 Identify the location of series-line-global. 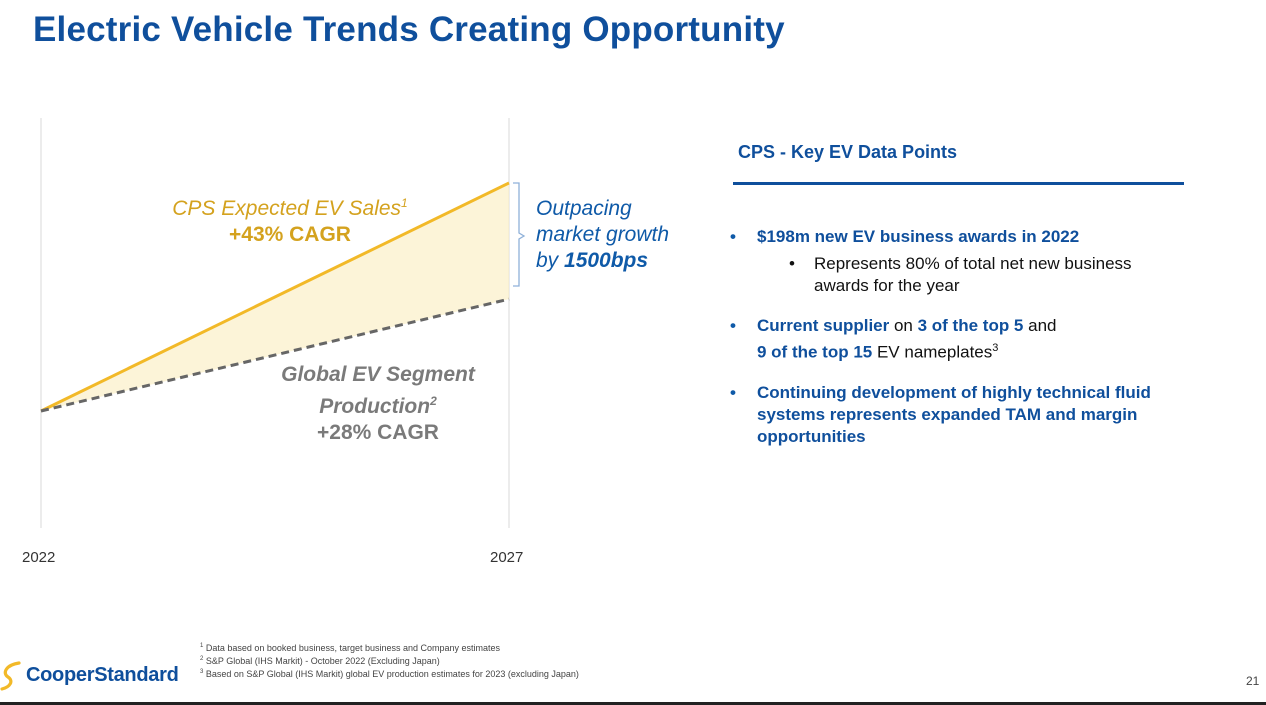
(275, 355).